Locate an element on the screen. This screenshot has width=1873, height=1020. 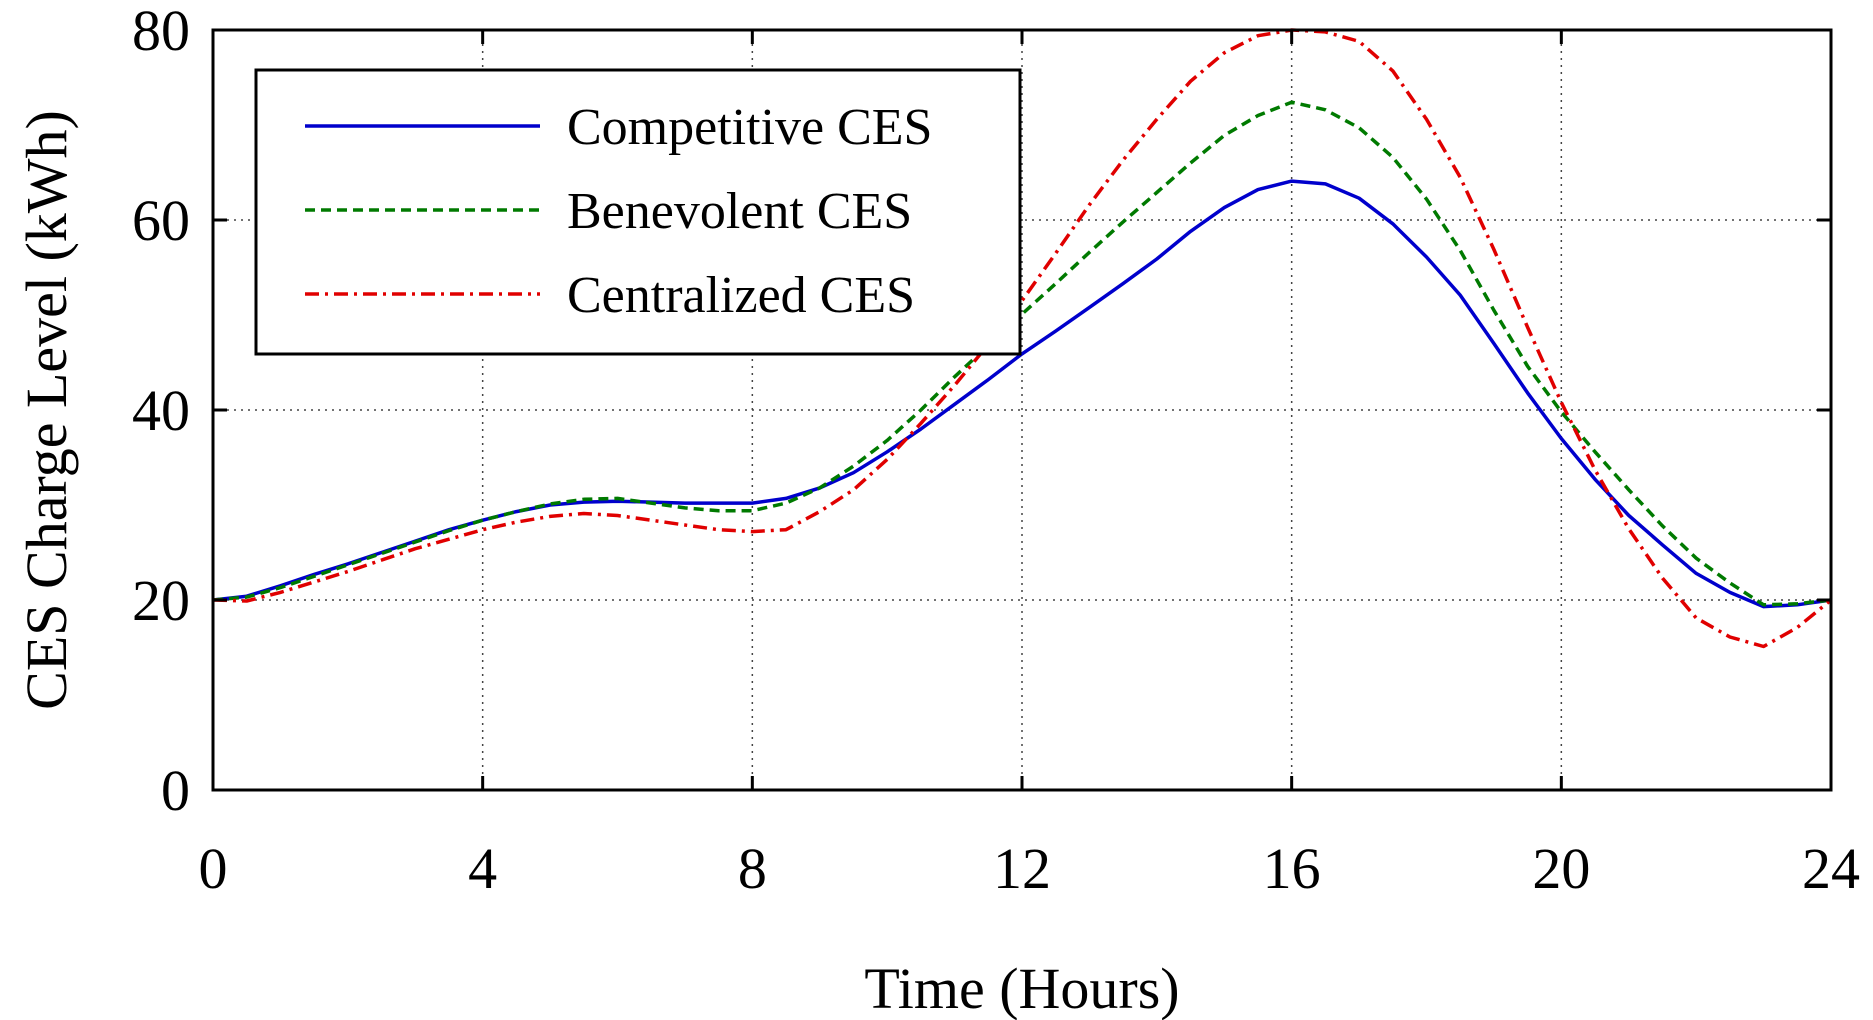
x-tick-label: 8 is located at coordinates (752, 868).